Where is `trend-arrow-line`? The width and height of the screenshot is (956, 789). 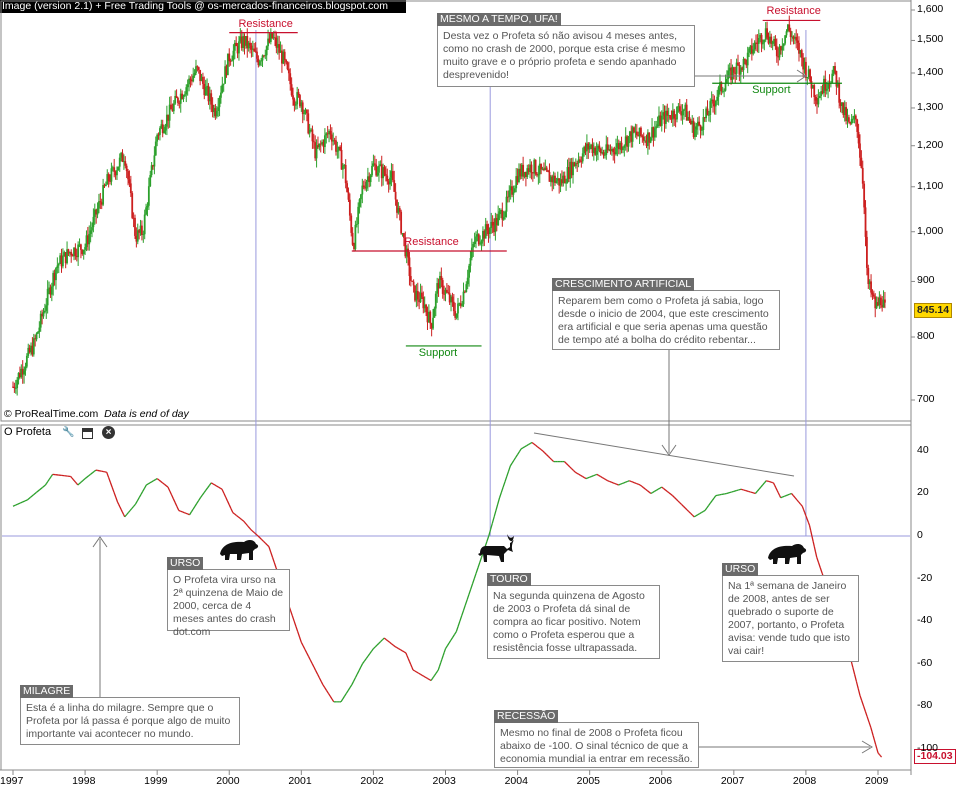
trend-arrow-line is located at coordinates (664, 454).